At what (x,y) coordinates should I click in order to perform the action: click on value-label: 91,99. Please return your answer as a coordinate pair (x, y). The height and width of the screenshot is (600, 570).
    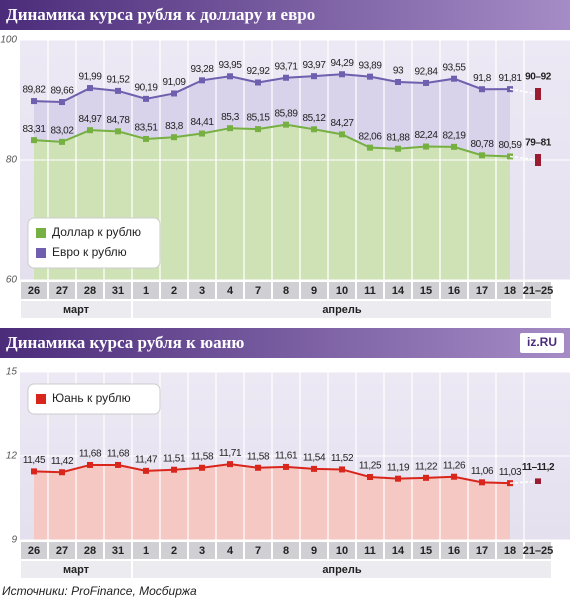
    Looking at the image, I should click on (90, 77).